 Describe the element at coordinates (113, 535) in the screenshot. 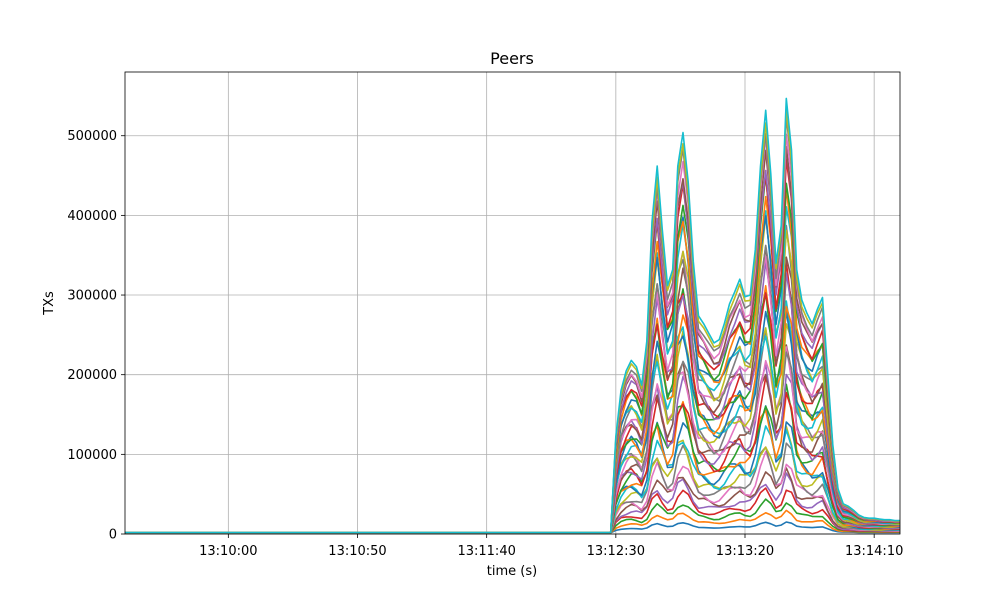

I see `y-tick-label: 0` at that location.